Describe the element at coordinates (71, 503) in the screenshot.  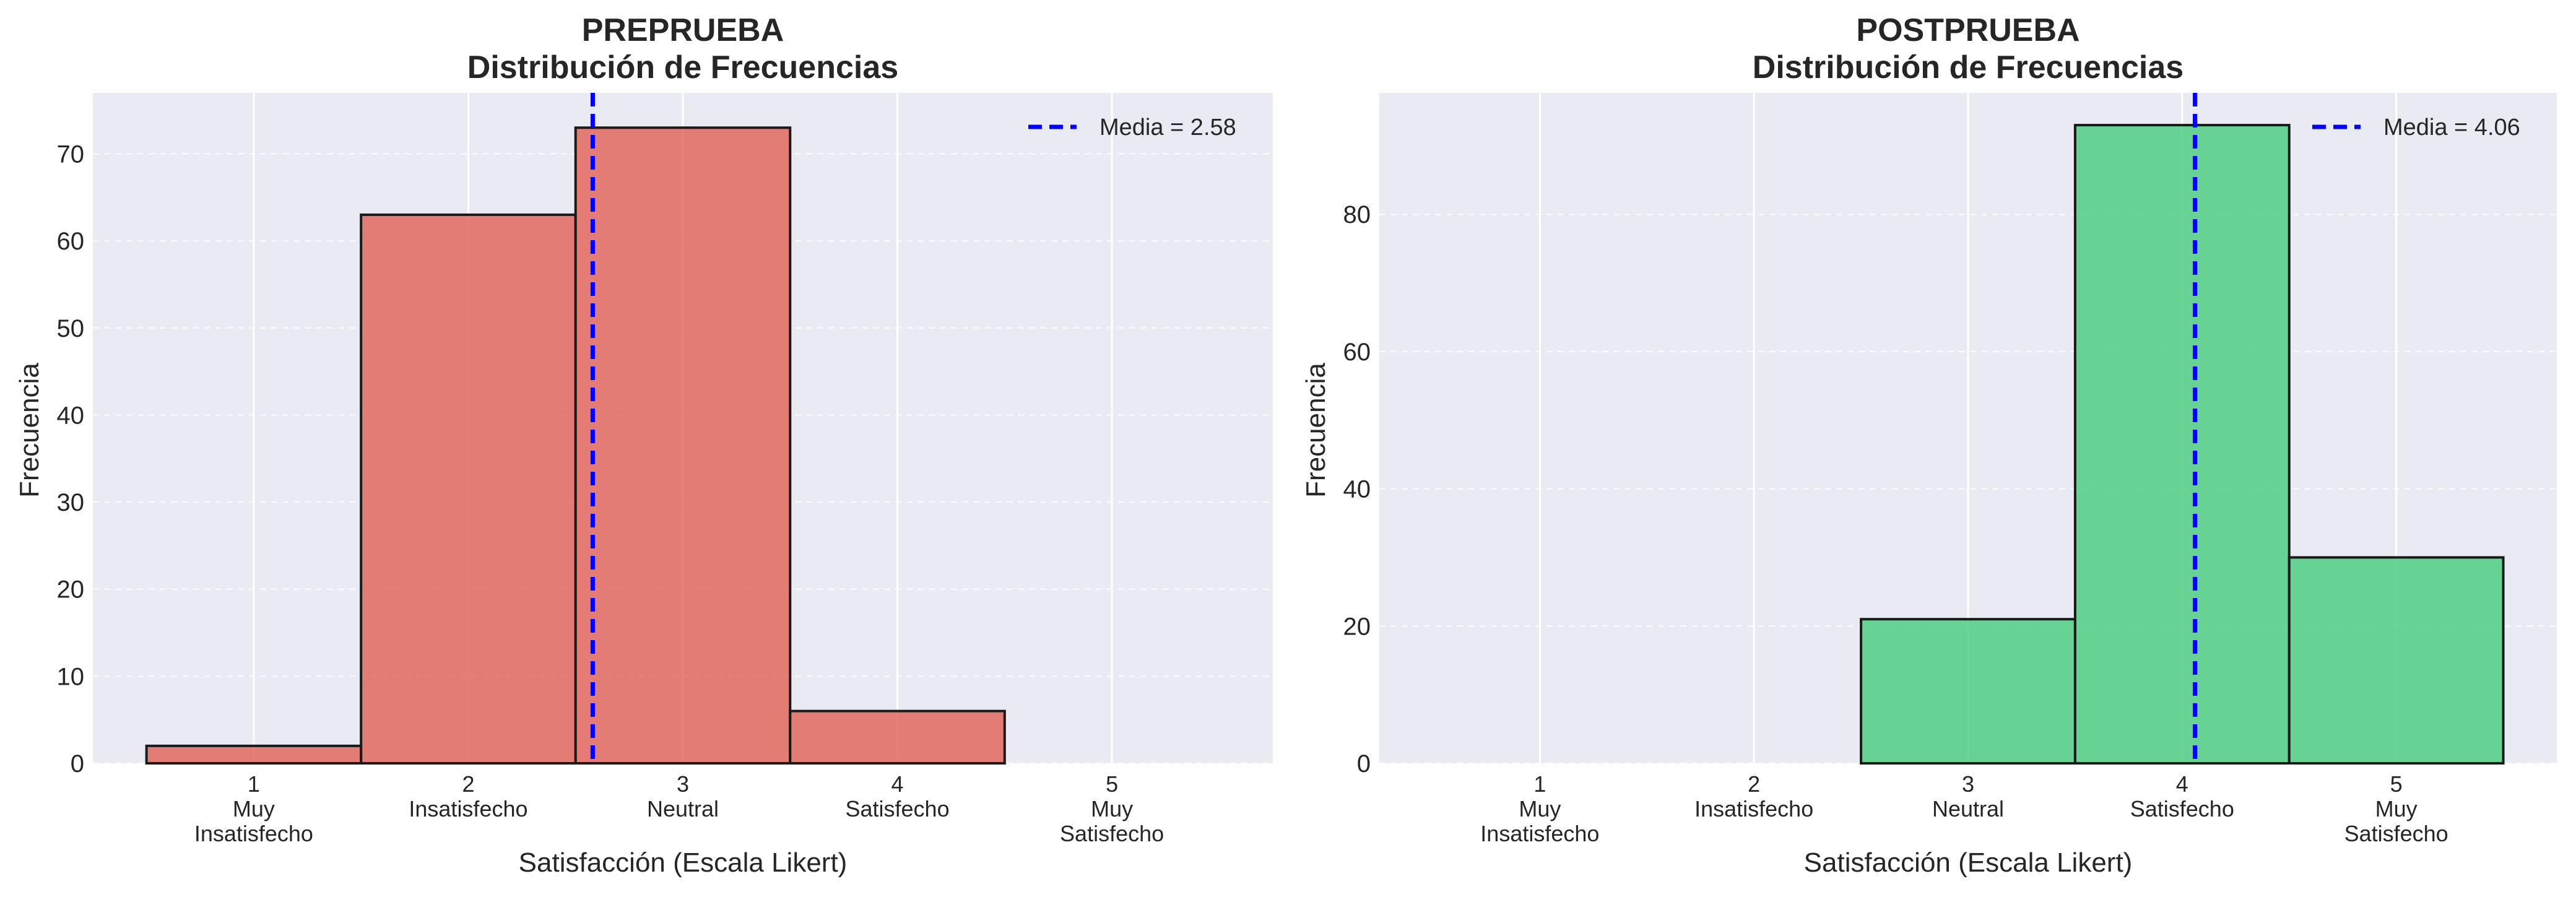
I see `y-tick-label: 30` at that location.